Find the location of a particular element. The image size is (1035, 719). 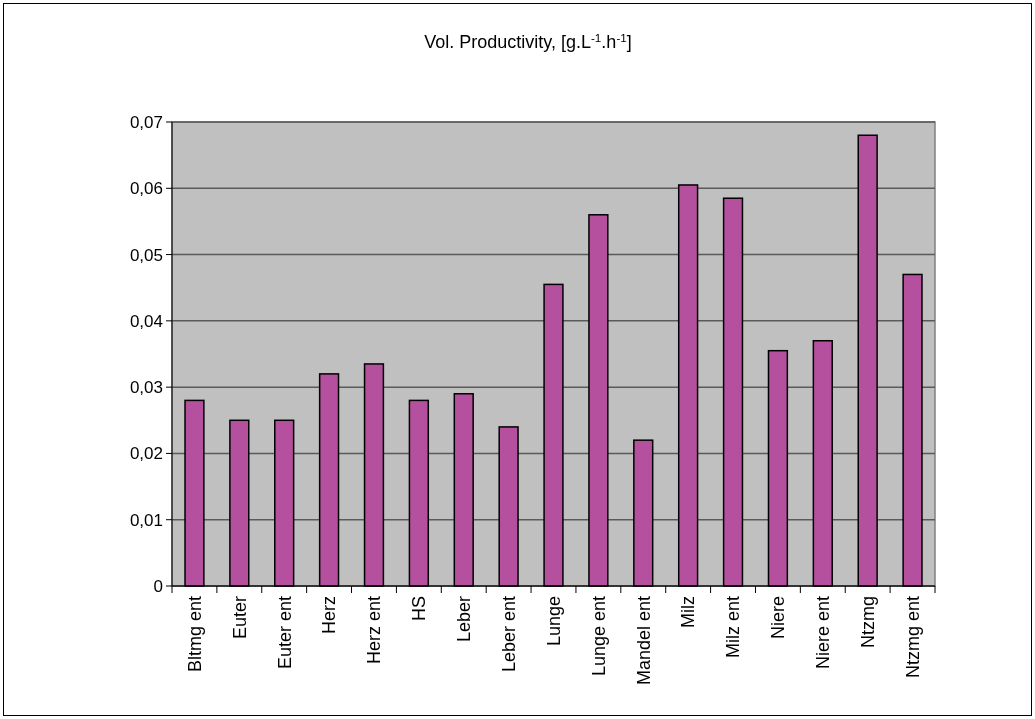

x-tick-label: Herz ent is located at coordinates (374, 630).